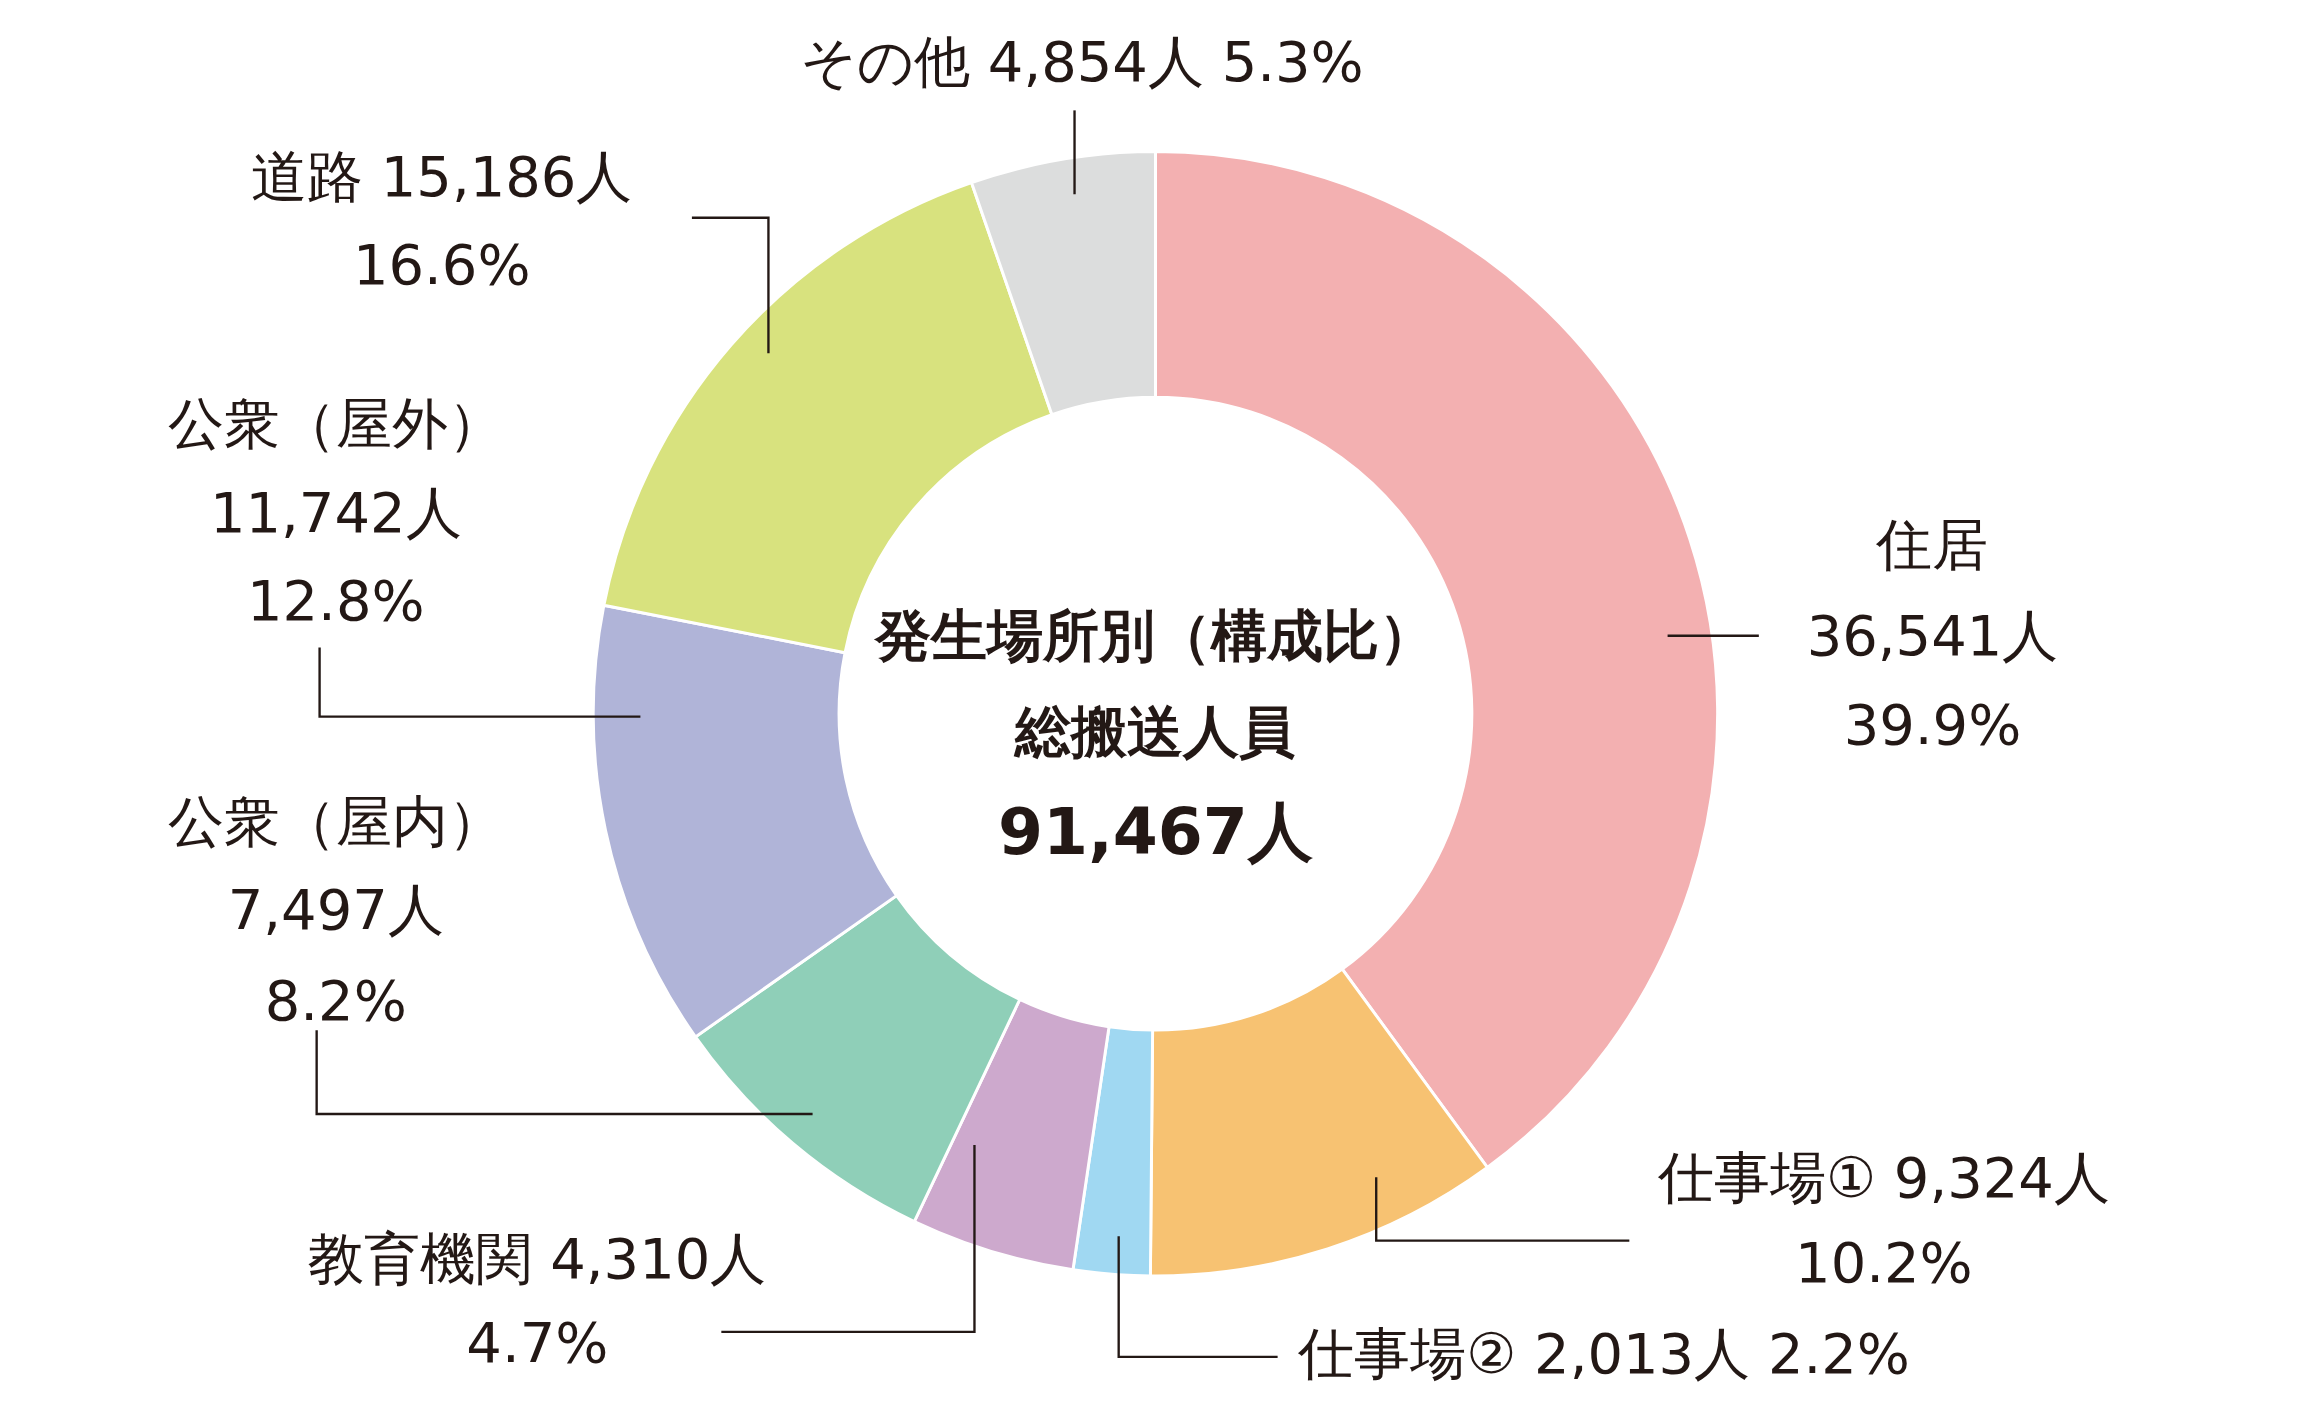 This screenshot has width=2308, height=1426. What do you see at coordinates (1155, 831) in the screenshot?
I see `text: 91,467人` at bounding box center [1155, 831].